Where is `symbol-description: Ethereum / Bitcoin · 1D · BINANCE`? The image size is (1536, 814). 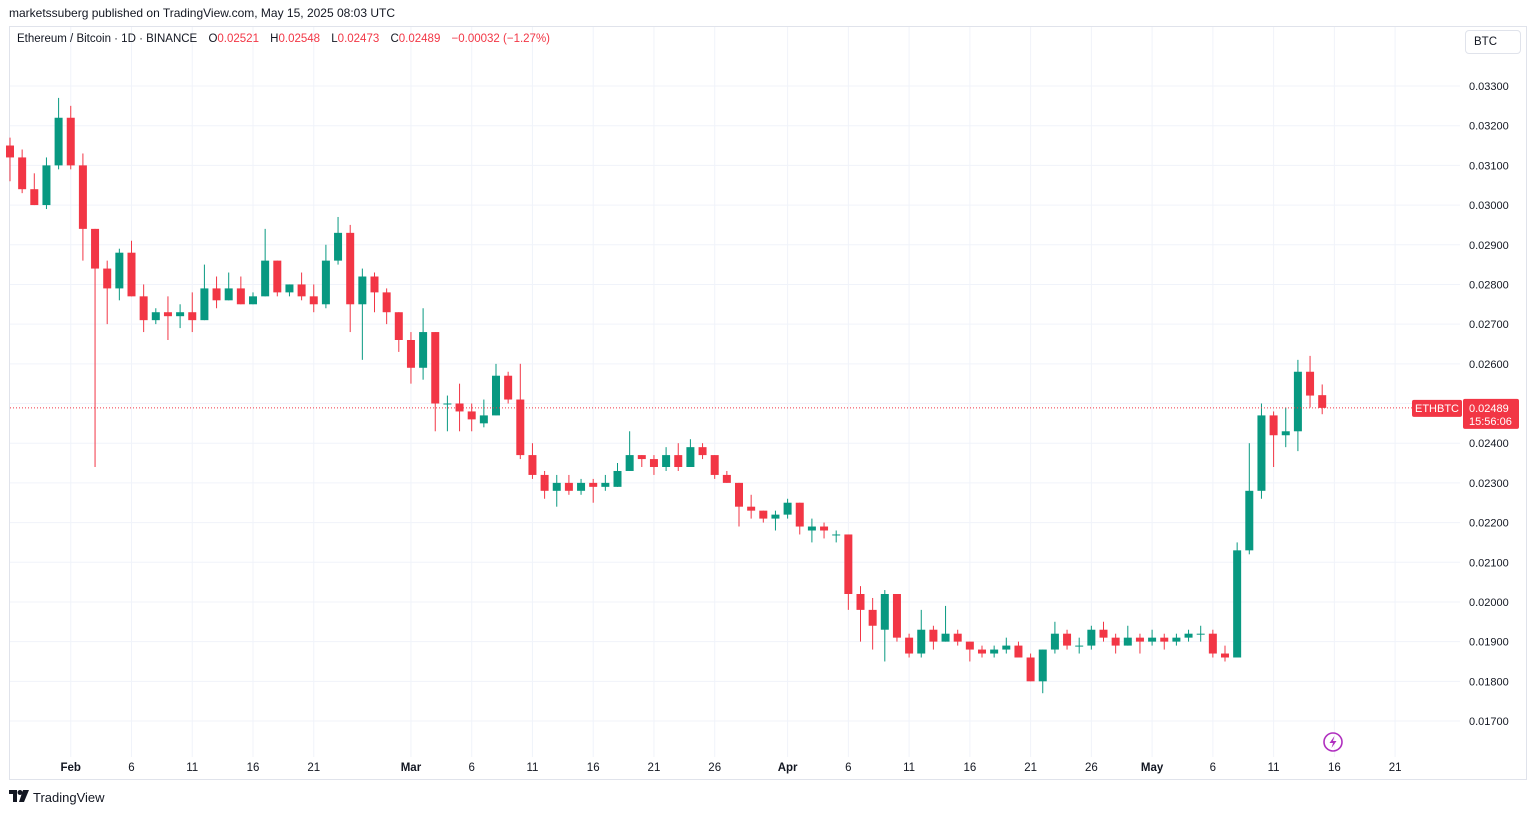
symbol-description: Ethereum / Bitcoin · 1D · BINANCE is located at coordinates (107, 39).